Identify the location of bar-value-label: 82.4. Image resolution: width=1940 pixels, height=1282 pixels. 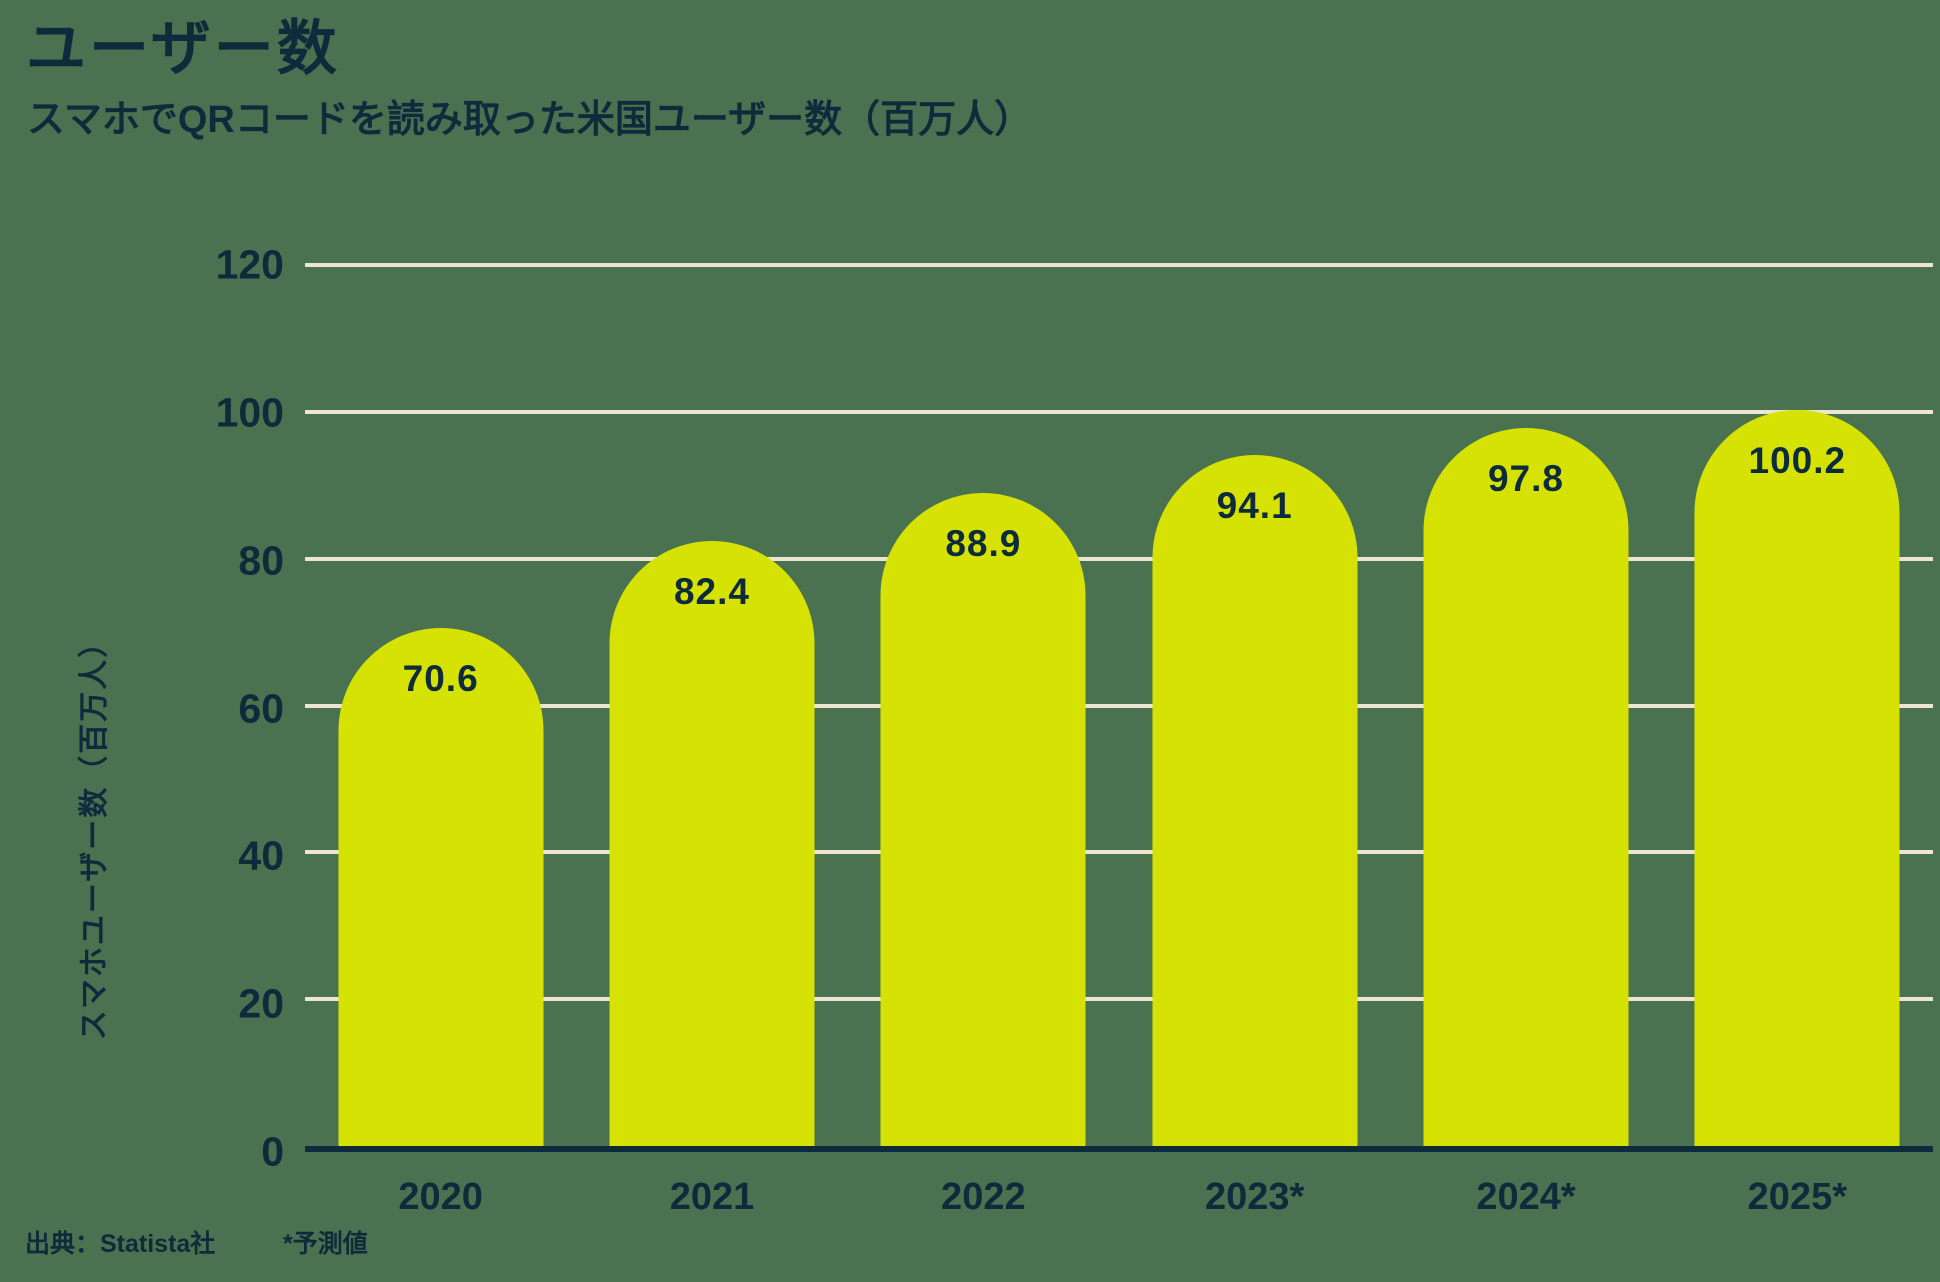
(711, 592).